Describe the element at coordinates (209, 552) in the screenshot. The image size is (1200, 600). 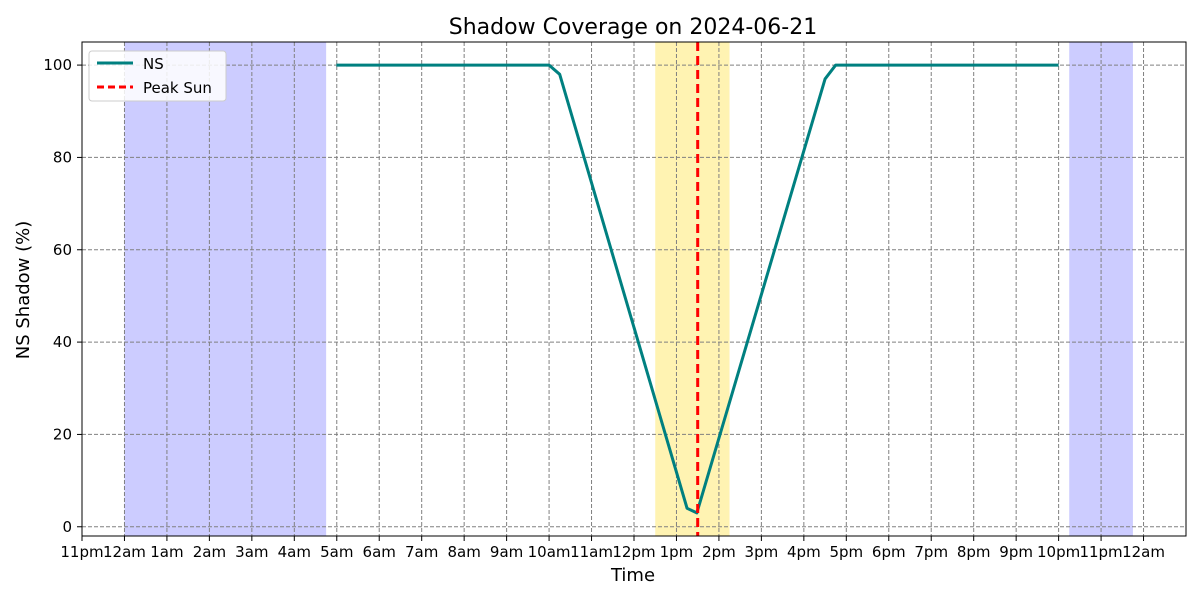
I see `x-tick-label-3: 2am` at that location.